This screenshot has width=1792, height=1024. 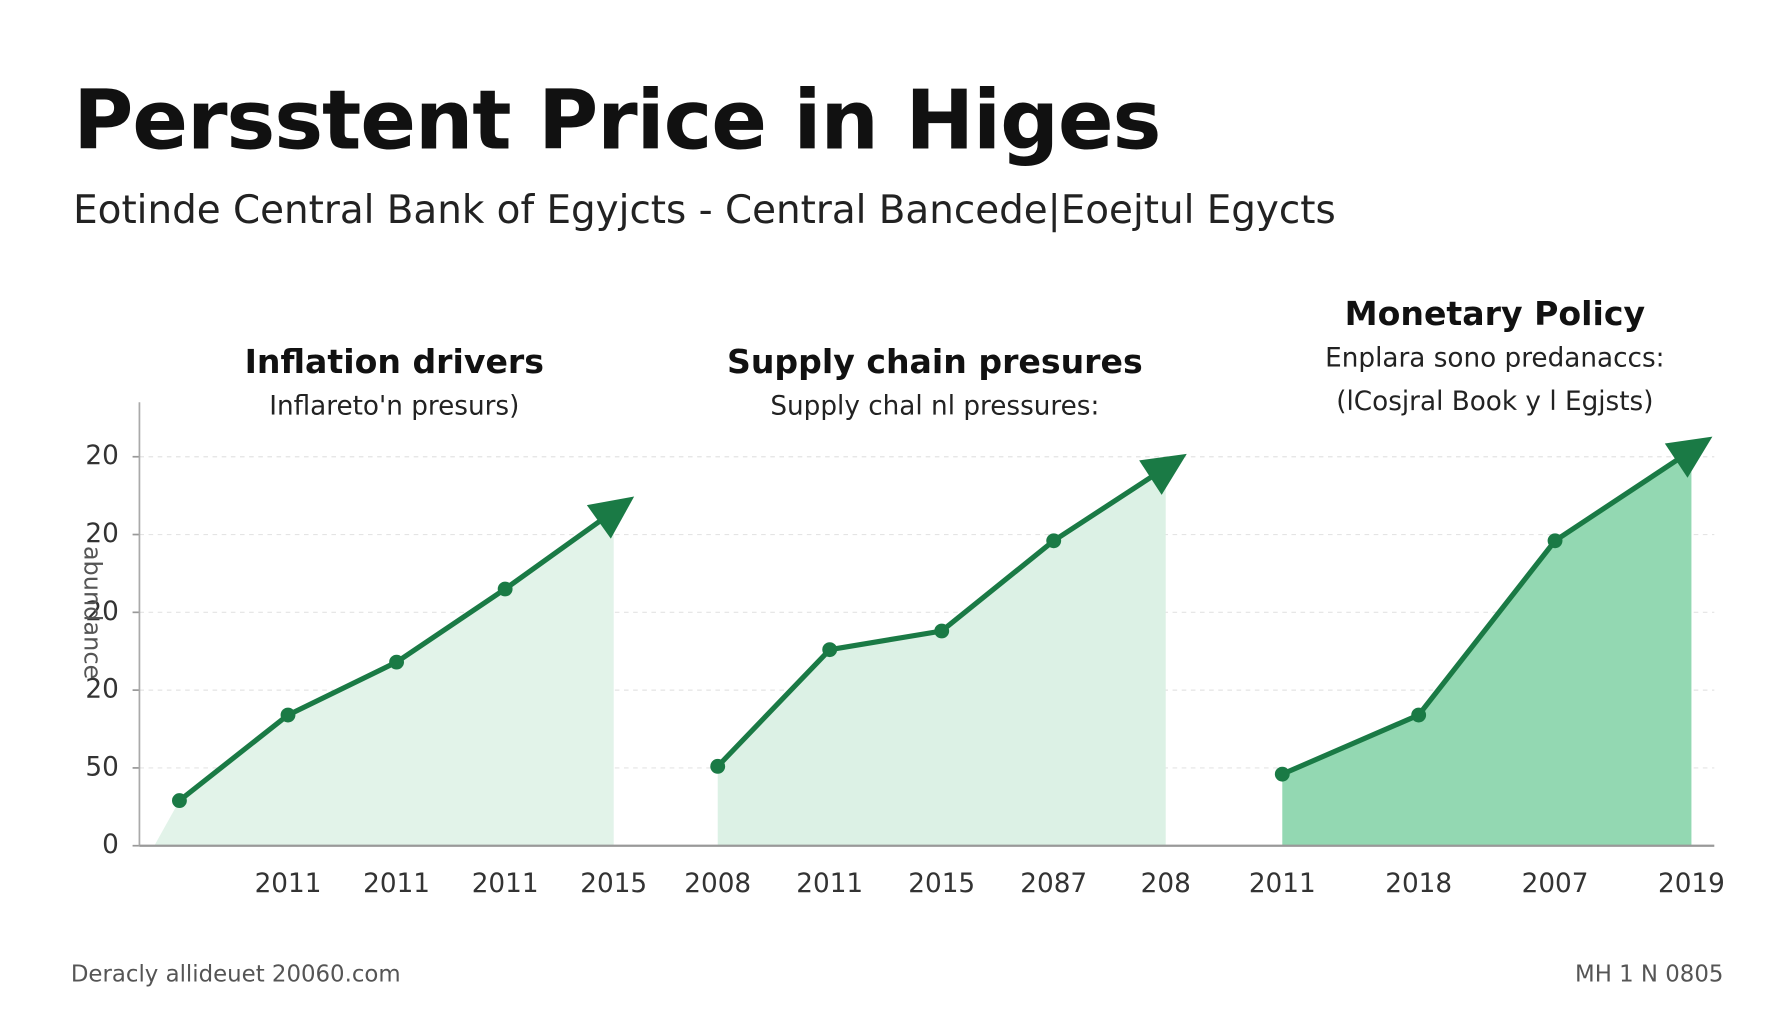 I want to click on y-tick-label: 0, so click(x=110, y=845).